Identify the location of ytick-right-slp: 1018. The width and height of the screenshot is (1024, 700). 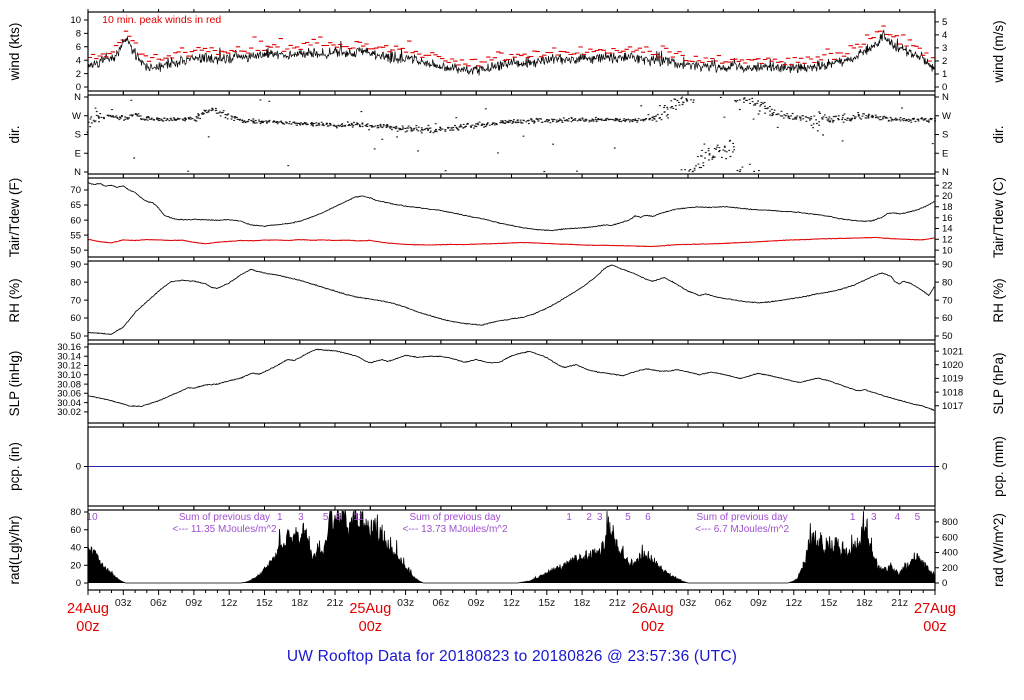
(952, 392).